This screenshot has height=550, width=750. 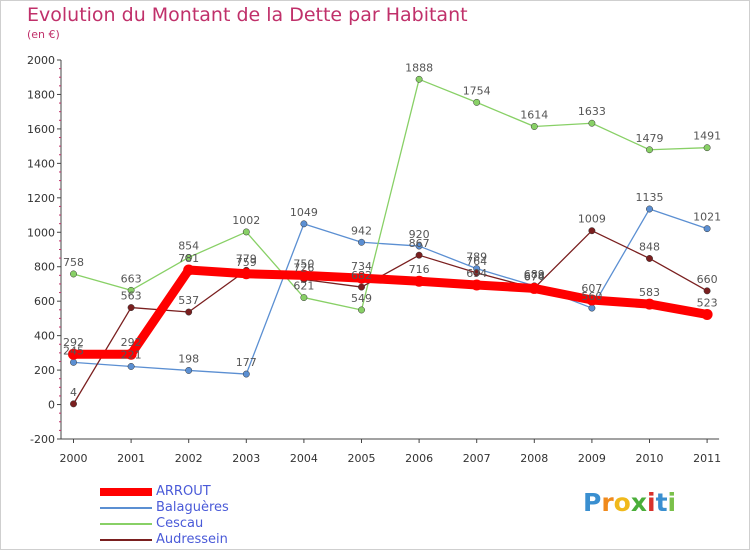 I want to click on data-label-cescau: 663, so click(x=131, y=278).